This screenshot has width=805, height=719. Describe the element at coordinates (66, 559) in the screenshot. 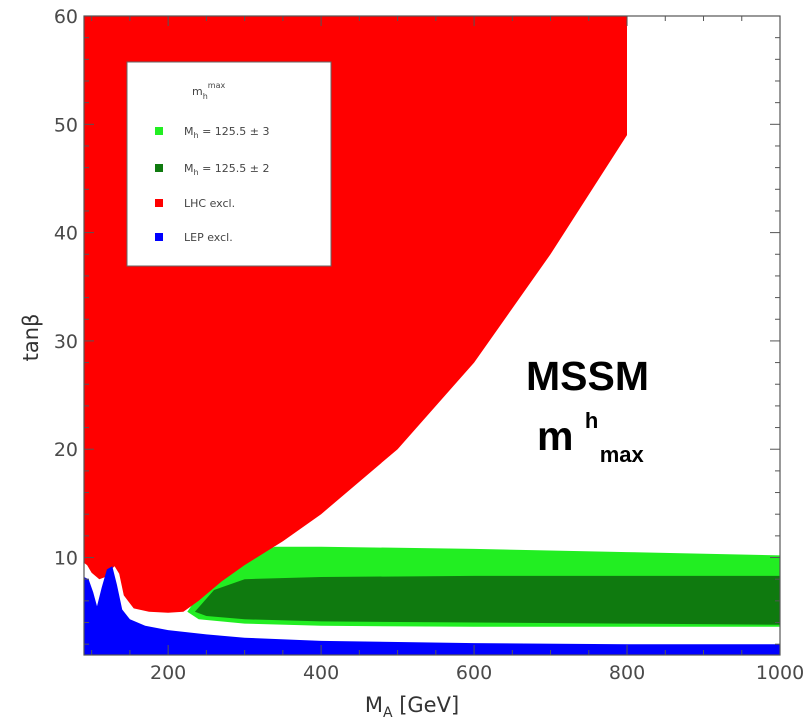

I see `y-tick-label: 10` at that location.